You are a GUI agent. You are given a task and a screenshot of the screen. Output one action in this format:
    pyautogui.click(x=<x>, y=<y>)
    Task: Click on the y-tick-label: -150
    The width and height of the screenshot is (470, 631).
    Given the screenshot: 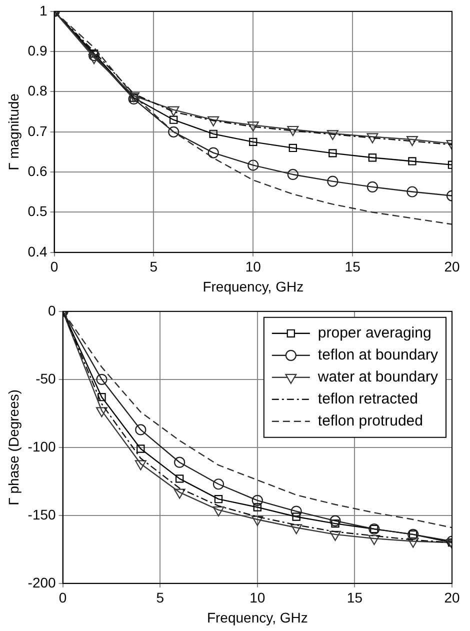 What is the action you would take?
    pyautogui.click(x=42, y=514)
    